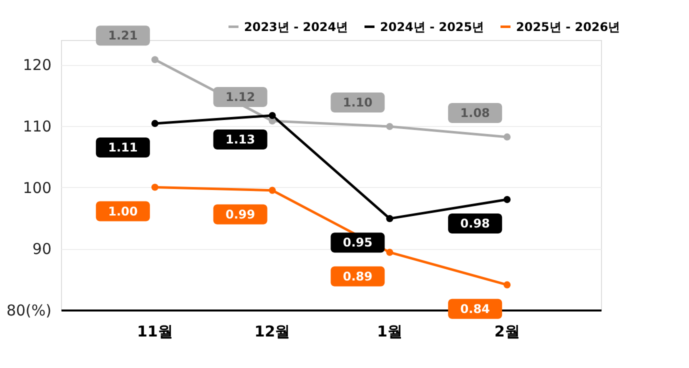 Image resolution: width=689 pixels, height=368 pixels. What do you see at coordinates (357, 276) in the screenshot?
I see `annotation: 0.89` at bounding box center [357, 276].